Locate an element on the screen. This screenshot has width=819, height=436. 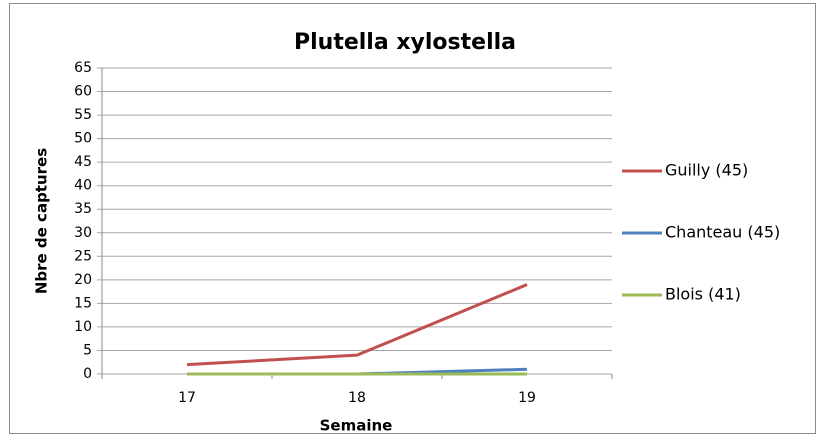
y-tick-label: 5 is located at coordinates (87, 350).